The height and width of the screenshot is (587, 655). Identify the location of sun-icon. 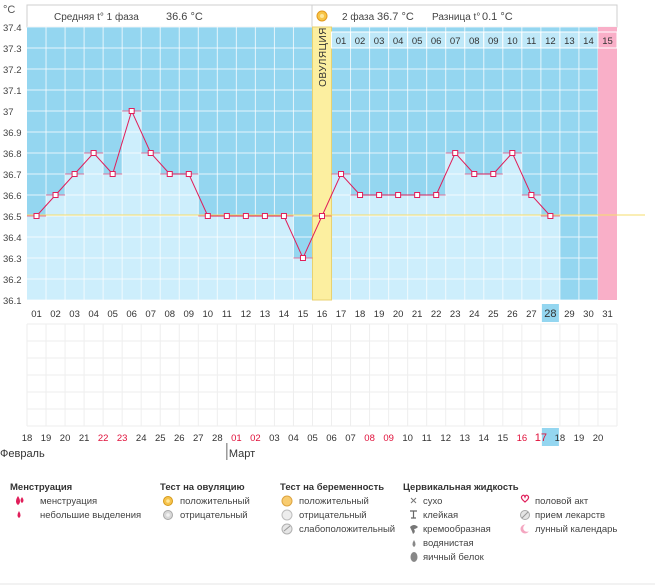
(322, 16).